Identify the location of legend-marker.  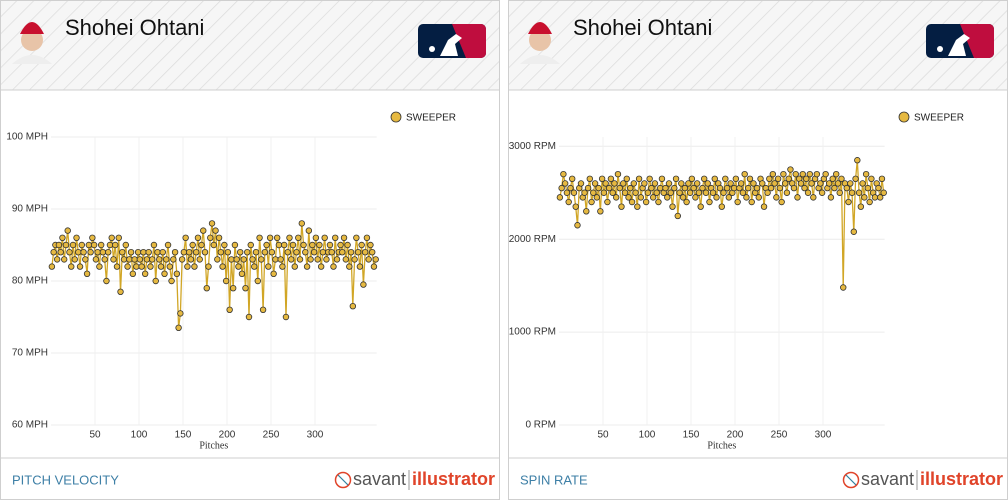
(904, 117).